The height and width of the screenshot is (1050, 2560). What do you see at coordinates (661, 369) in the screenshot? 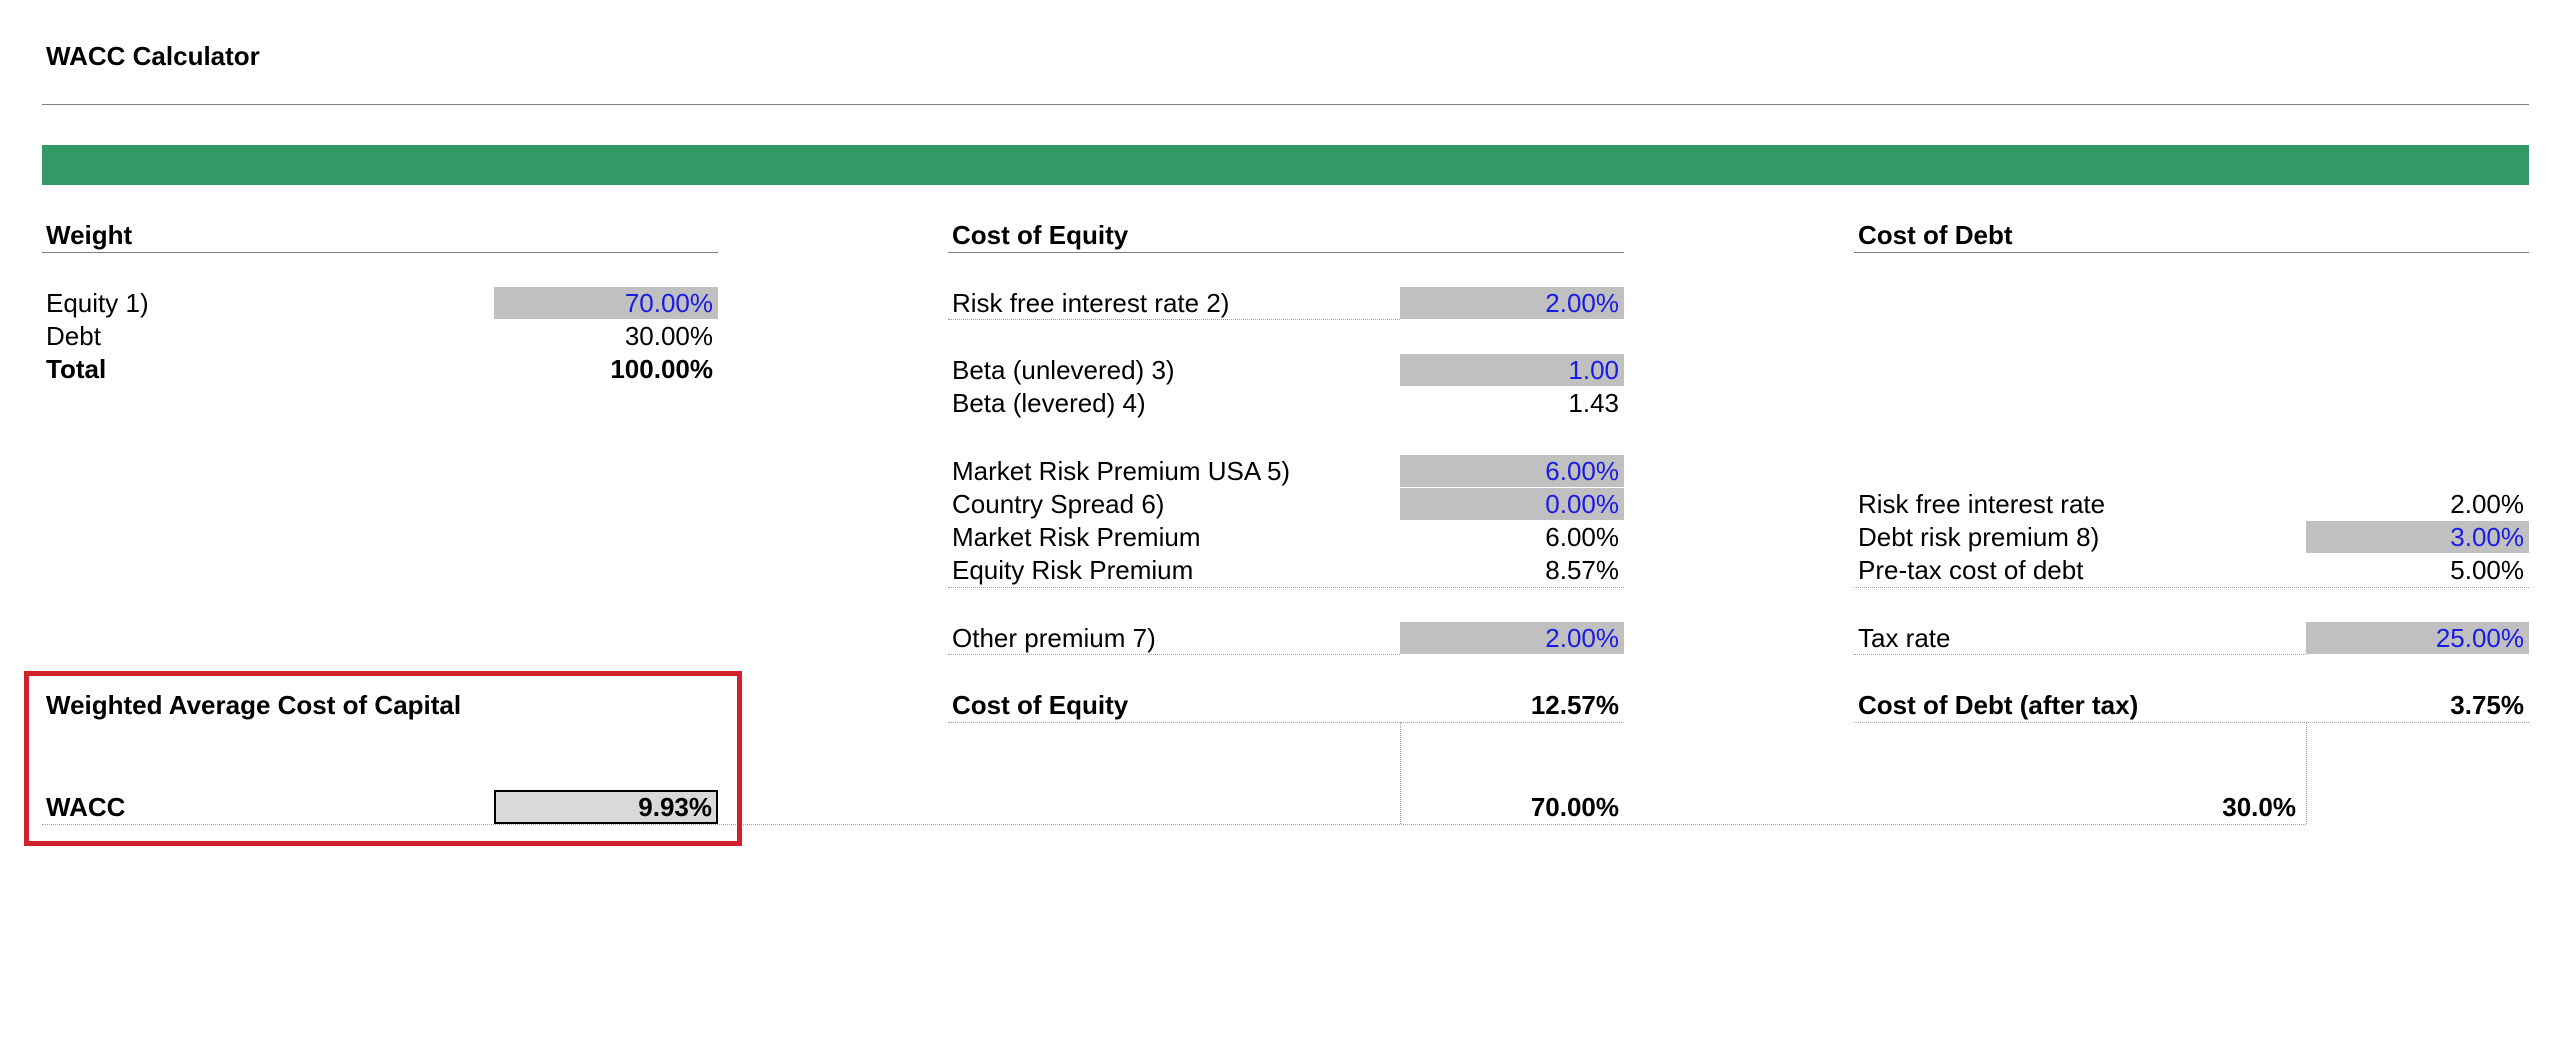
I see `total-weight-value: 100.00%` at bounding box center [661, 369].